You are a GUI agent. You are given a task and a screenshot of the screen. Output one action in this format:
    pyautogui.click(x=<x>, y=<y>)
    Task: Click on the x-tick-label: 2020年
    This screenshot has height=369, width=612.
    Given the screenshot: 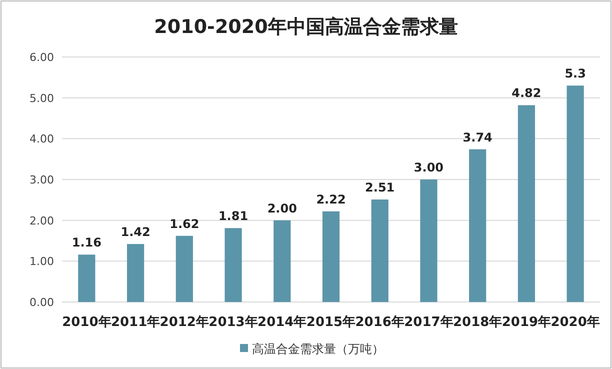 What is the action you would take?
    pyautogui.click(x=575, y=322)
    